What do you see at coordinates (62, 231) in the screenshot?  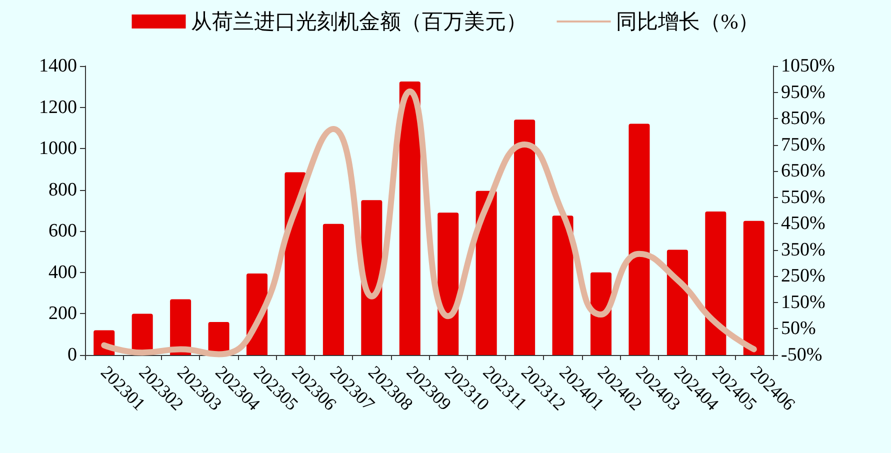 I see `y-tick-label: 600` at bounding box center [62, 231].